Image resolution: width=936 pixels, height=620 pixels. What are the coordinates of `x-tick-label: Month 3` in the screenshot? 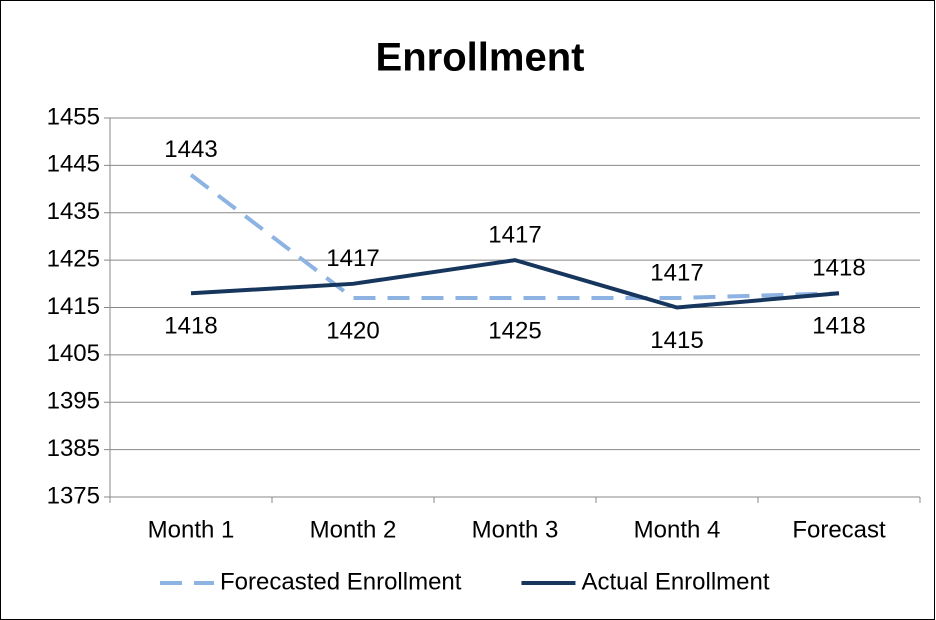 It's located at (515, 529).